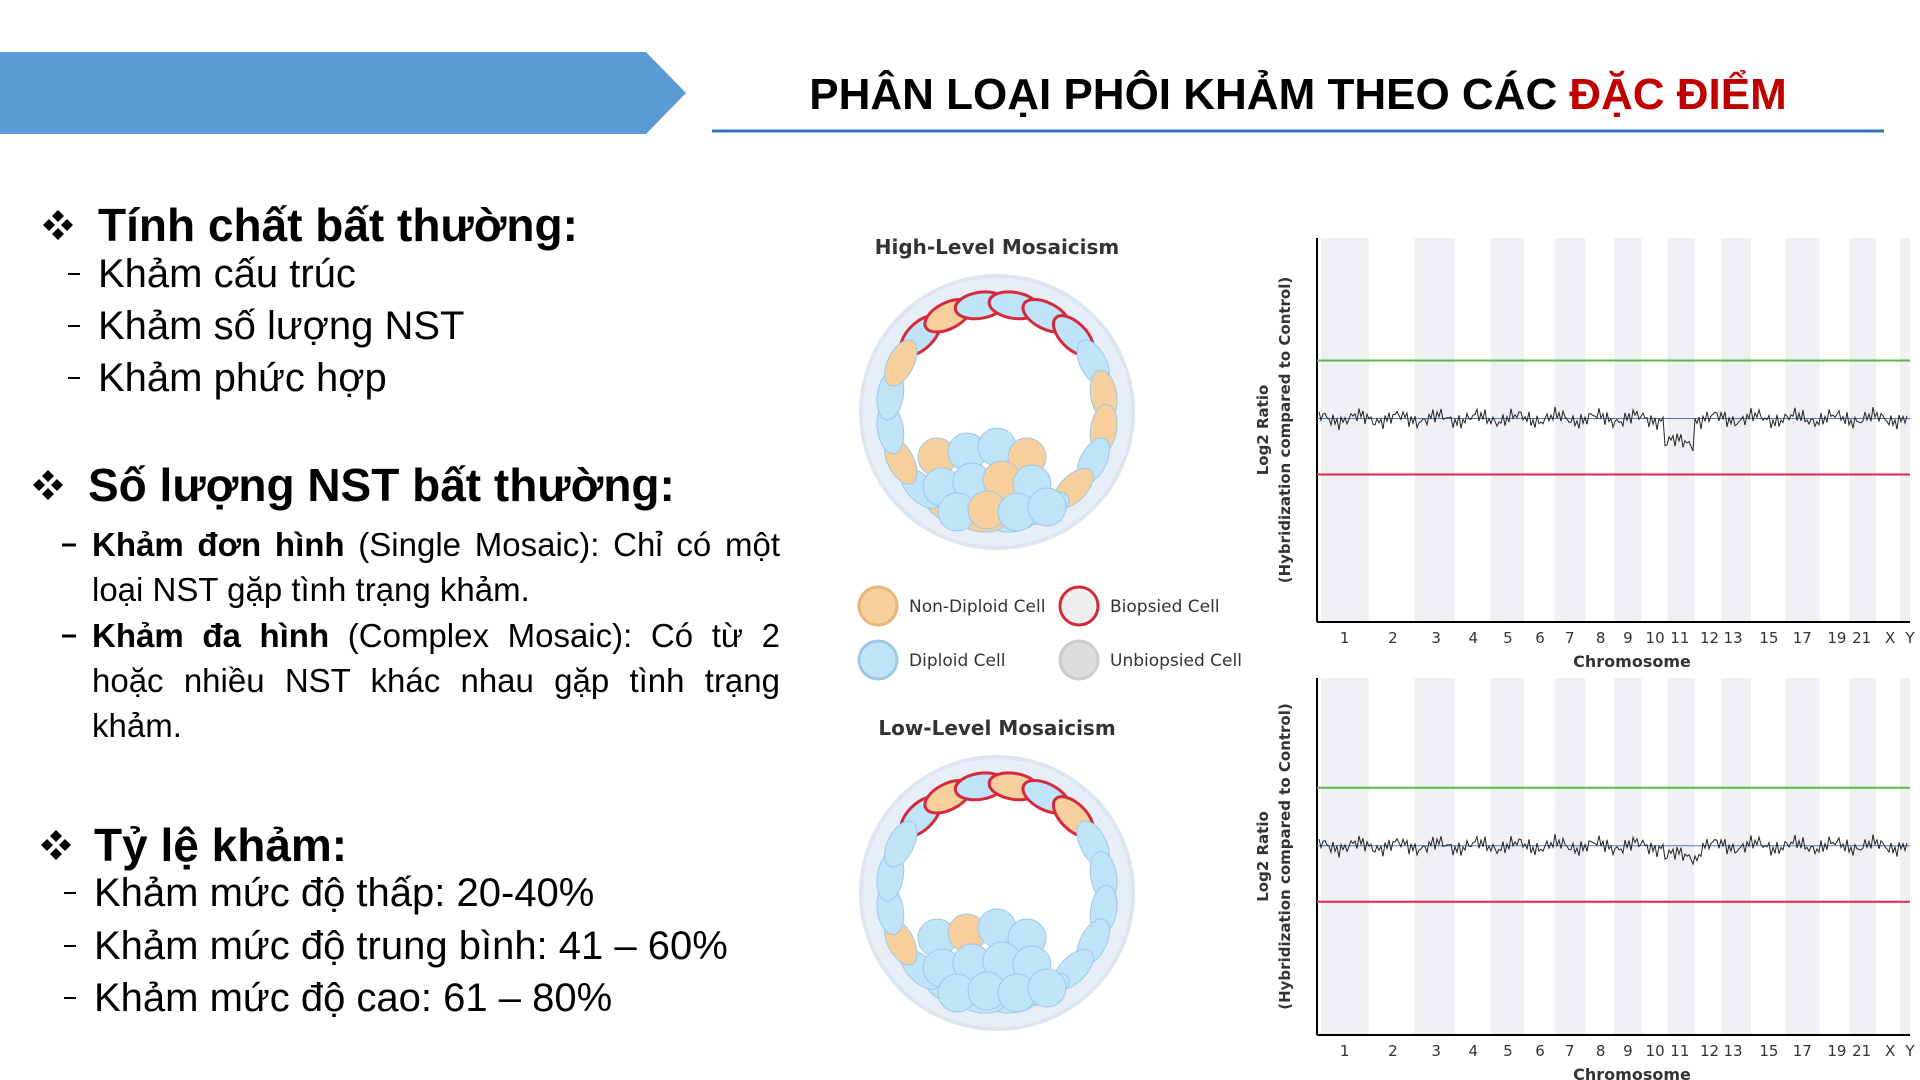 This screenshot has width=1920, height=1080. Describe the element at coordinates (218, 544) in the screenshot. I see `item-bold: Khảm đơn hình` at that location.